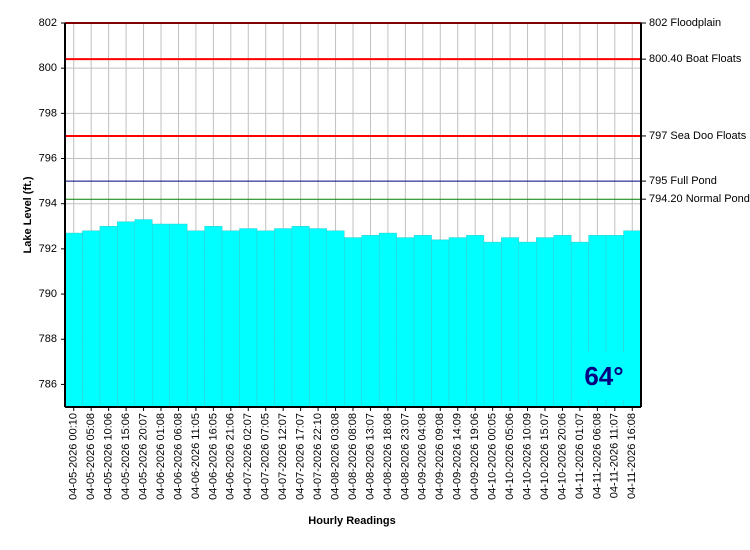  Describe the element at coordinates (335, 456) in the screenshot. I see `x-tick-label: 04-08-2026 03:08` at that location.